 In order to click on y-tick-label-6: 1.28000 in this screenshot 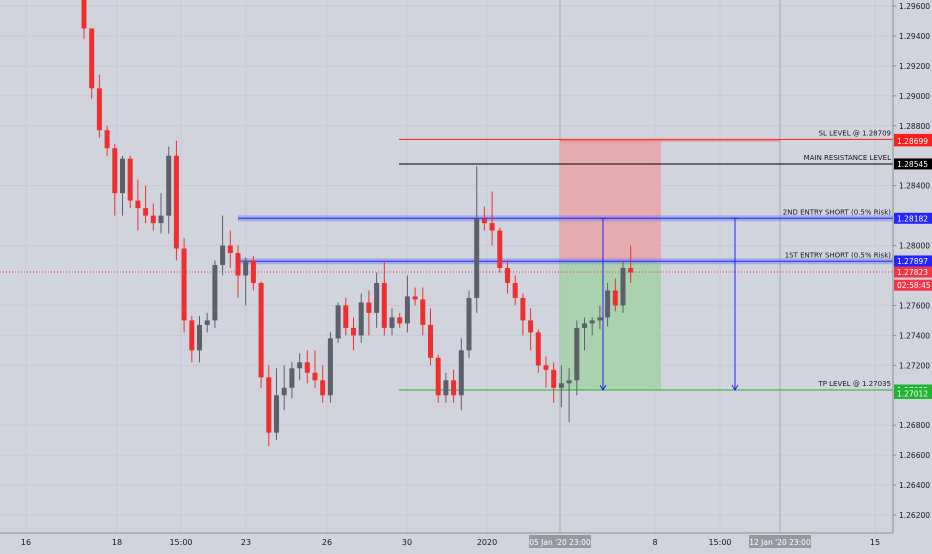, I will do `click(914, 246)`.